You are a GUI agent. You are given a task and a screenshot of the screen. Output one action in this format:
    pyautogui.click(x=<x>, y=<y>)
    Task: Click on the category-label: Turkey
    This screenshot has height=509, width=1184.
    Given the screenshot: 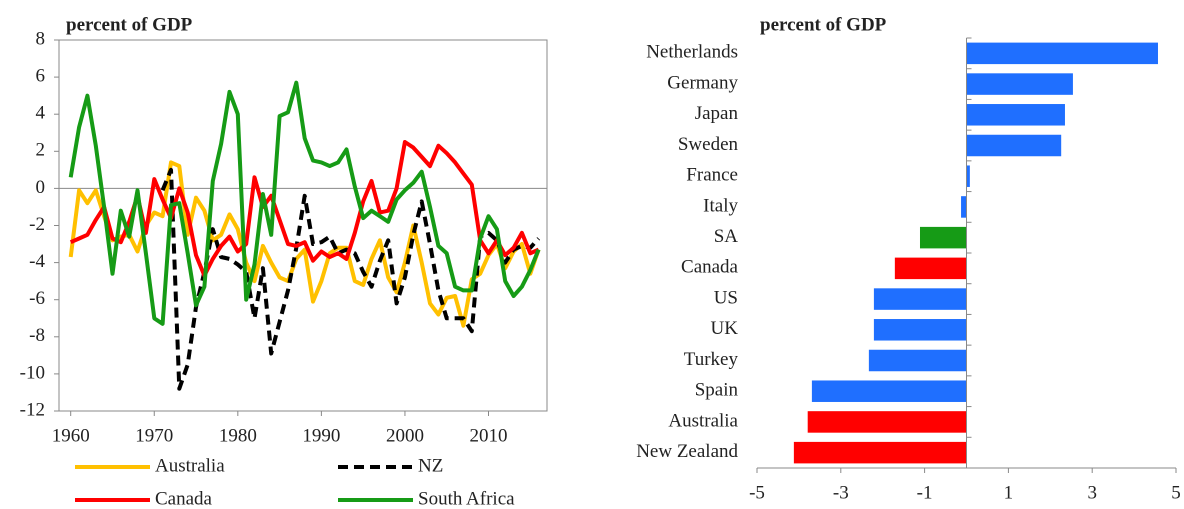 What is the action you would take?
    pyautogui.click(x=711, y=359)
    